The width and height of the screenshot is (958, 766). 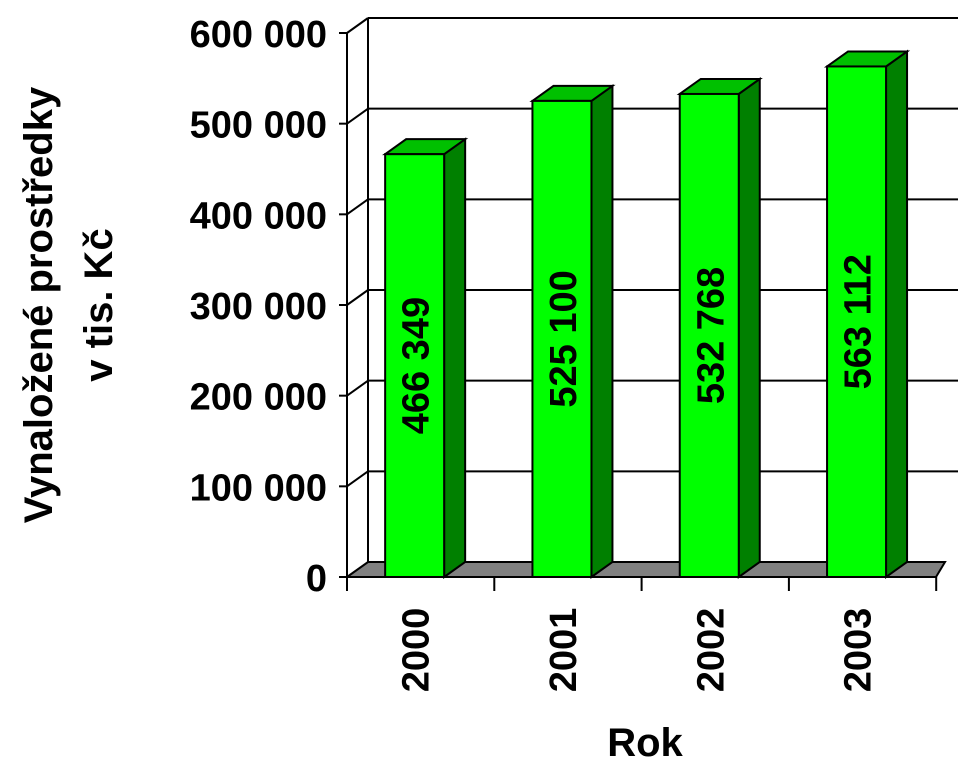 I want to click on x-axis: 2000 2001 2002 2003, so click(x=642, y=634).